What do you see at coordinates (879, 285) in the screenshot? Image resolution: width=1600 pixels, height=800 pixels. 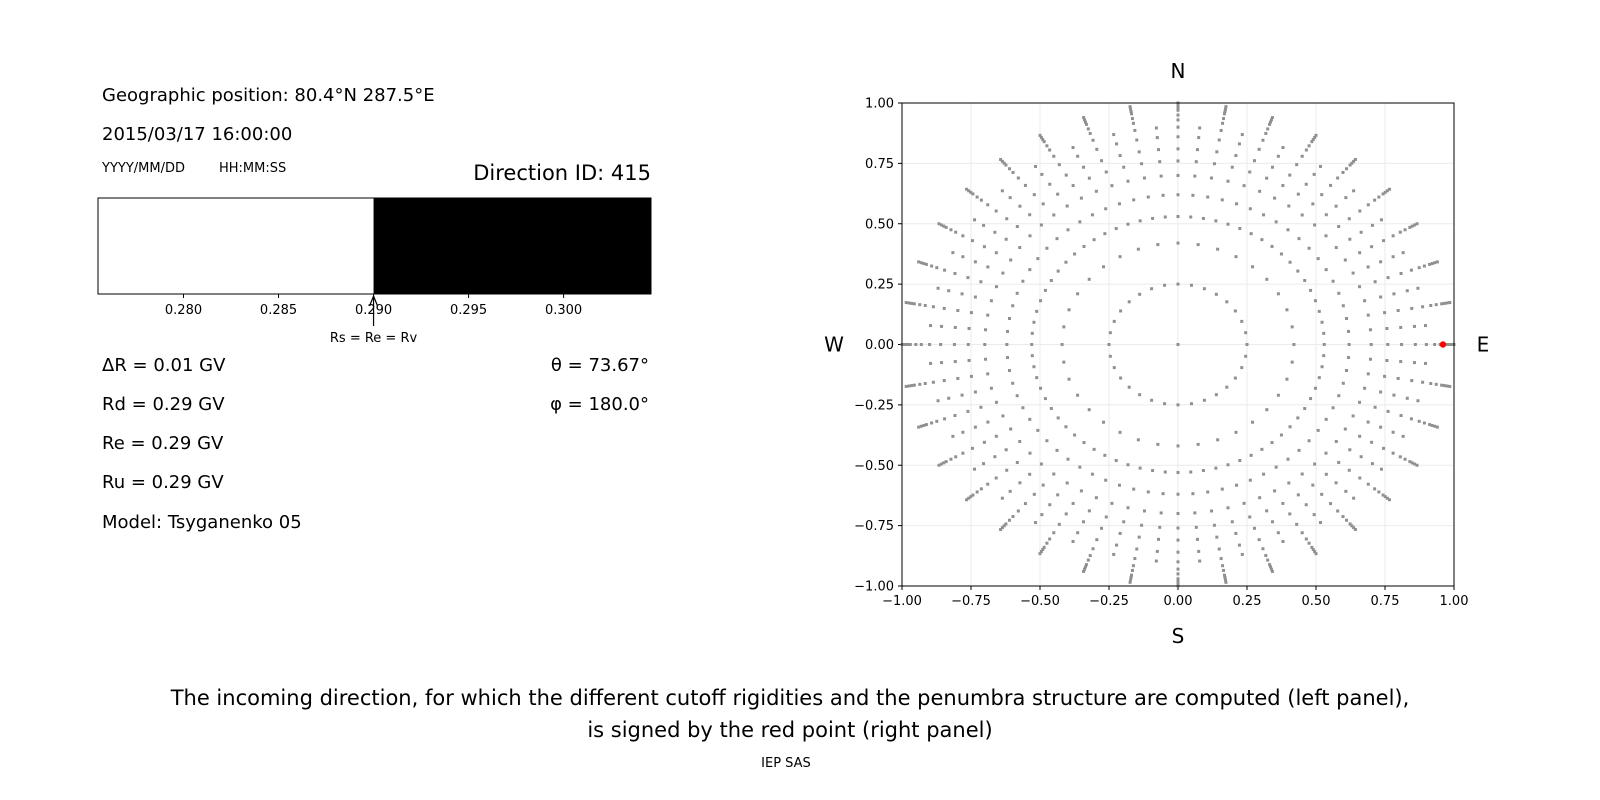 I see `y-tick-label: 0.25` at bounding box center [879, 285].